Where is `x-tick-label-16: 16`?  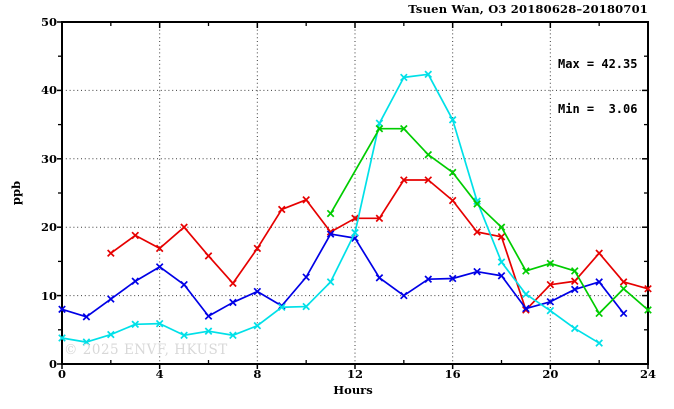
x-tick-label-16: 16 is located at coordinates (452, 374).